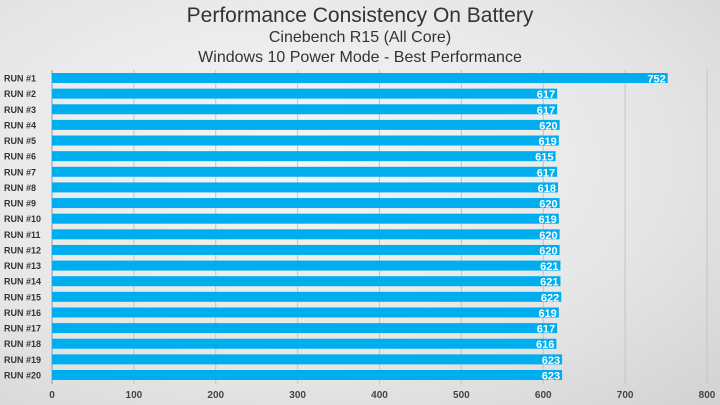 Image resolution: width=720 pixels, height=405 pixels. What do you see at coordinates (20, 79) in the screenshot?
I see `category-label: RUN #1` at bounding box center [20, 79].